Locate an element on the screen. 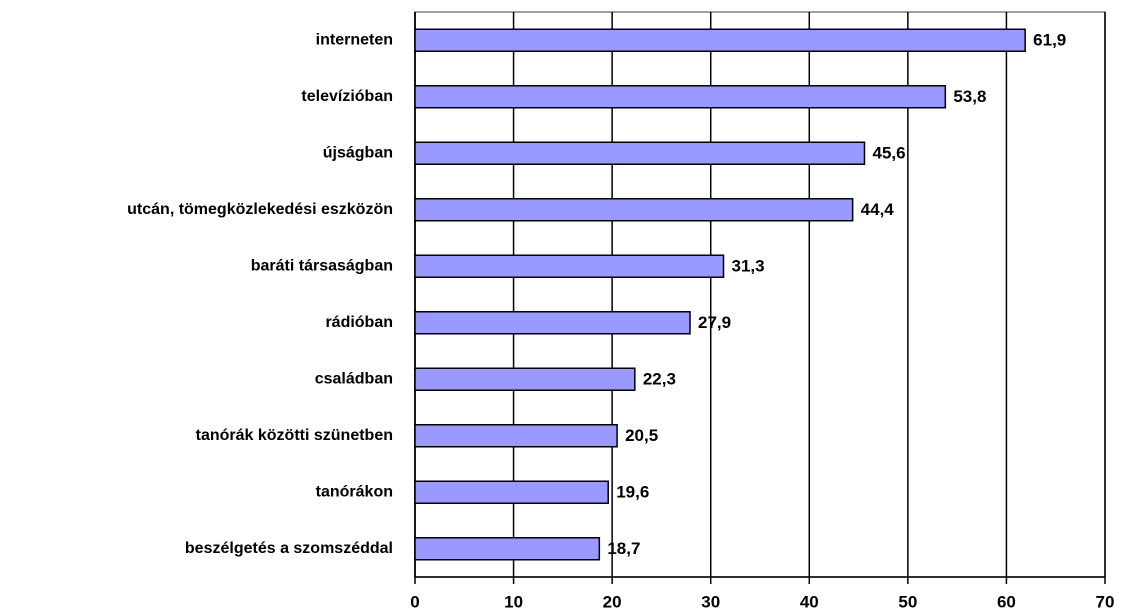 This screenshot has width=1124, height=615. data-label: 53,8 is located at coordinates (969, 96).